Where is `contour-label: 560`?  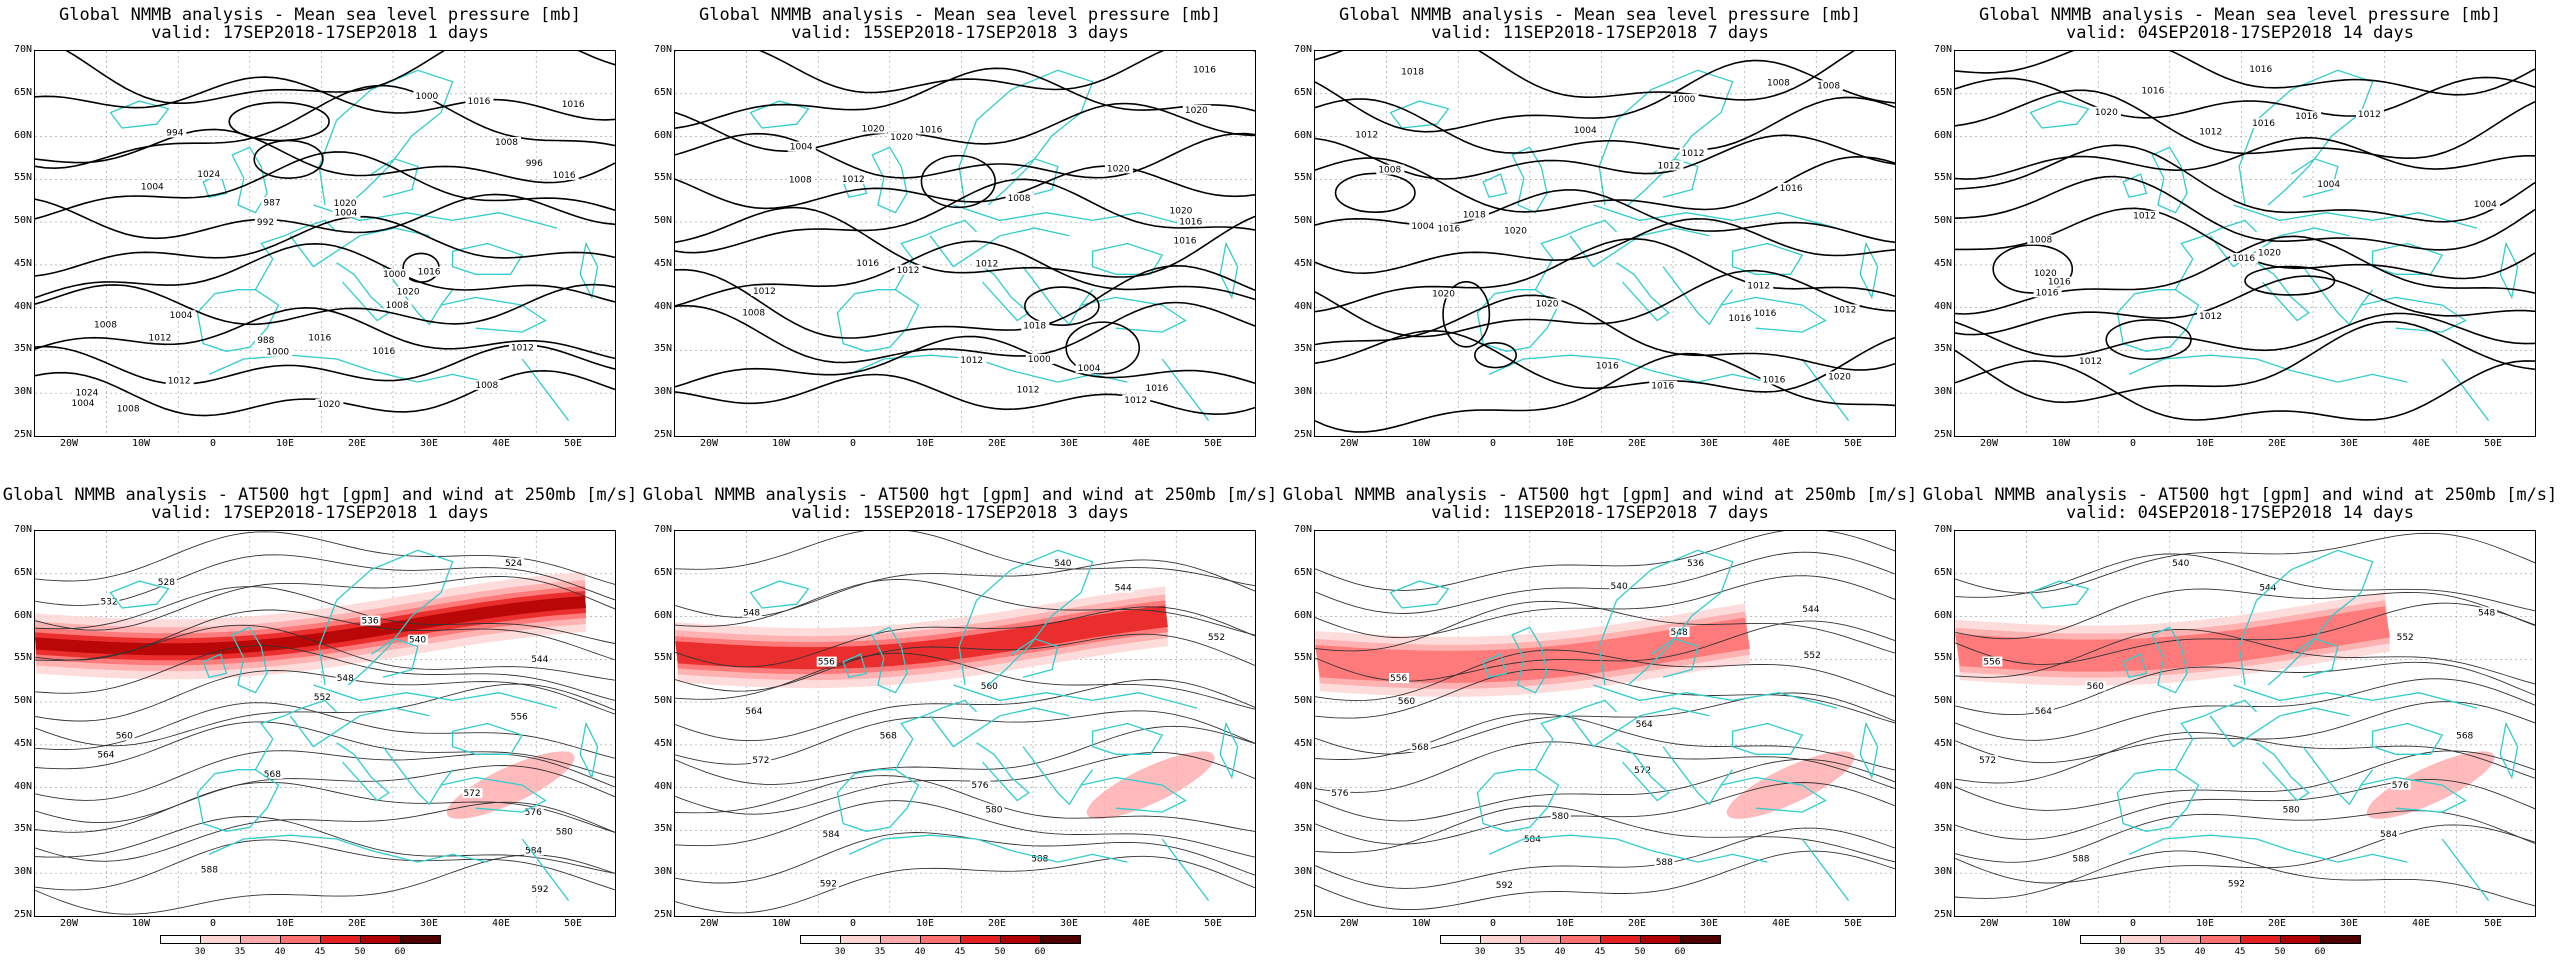 contour-label: 560 is located at coordinates (989, 687).